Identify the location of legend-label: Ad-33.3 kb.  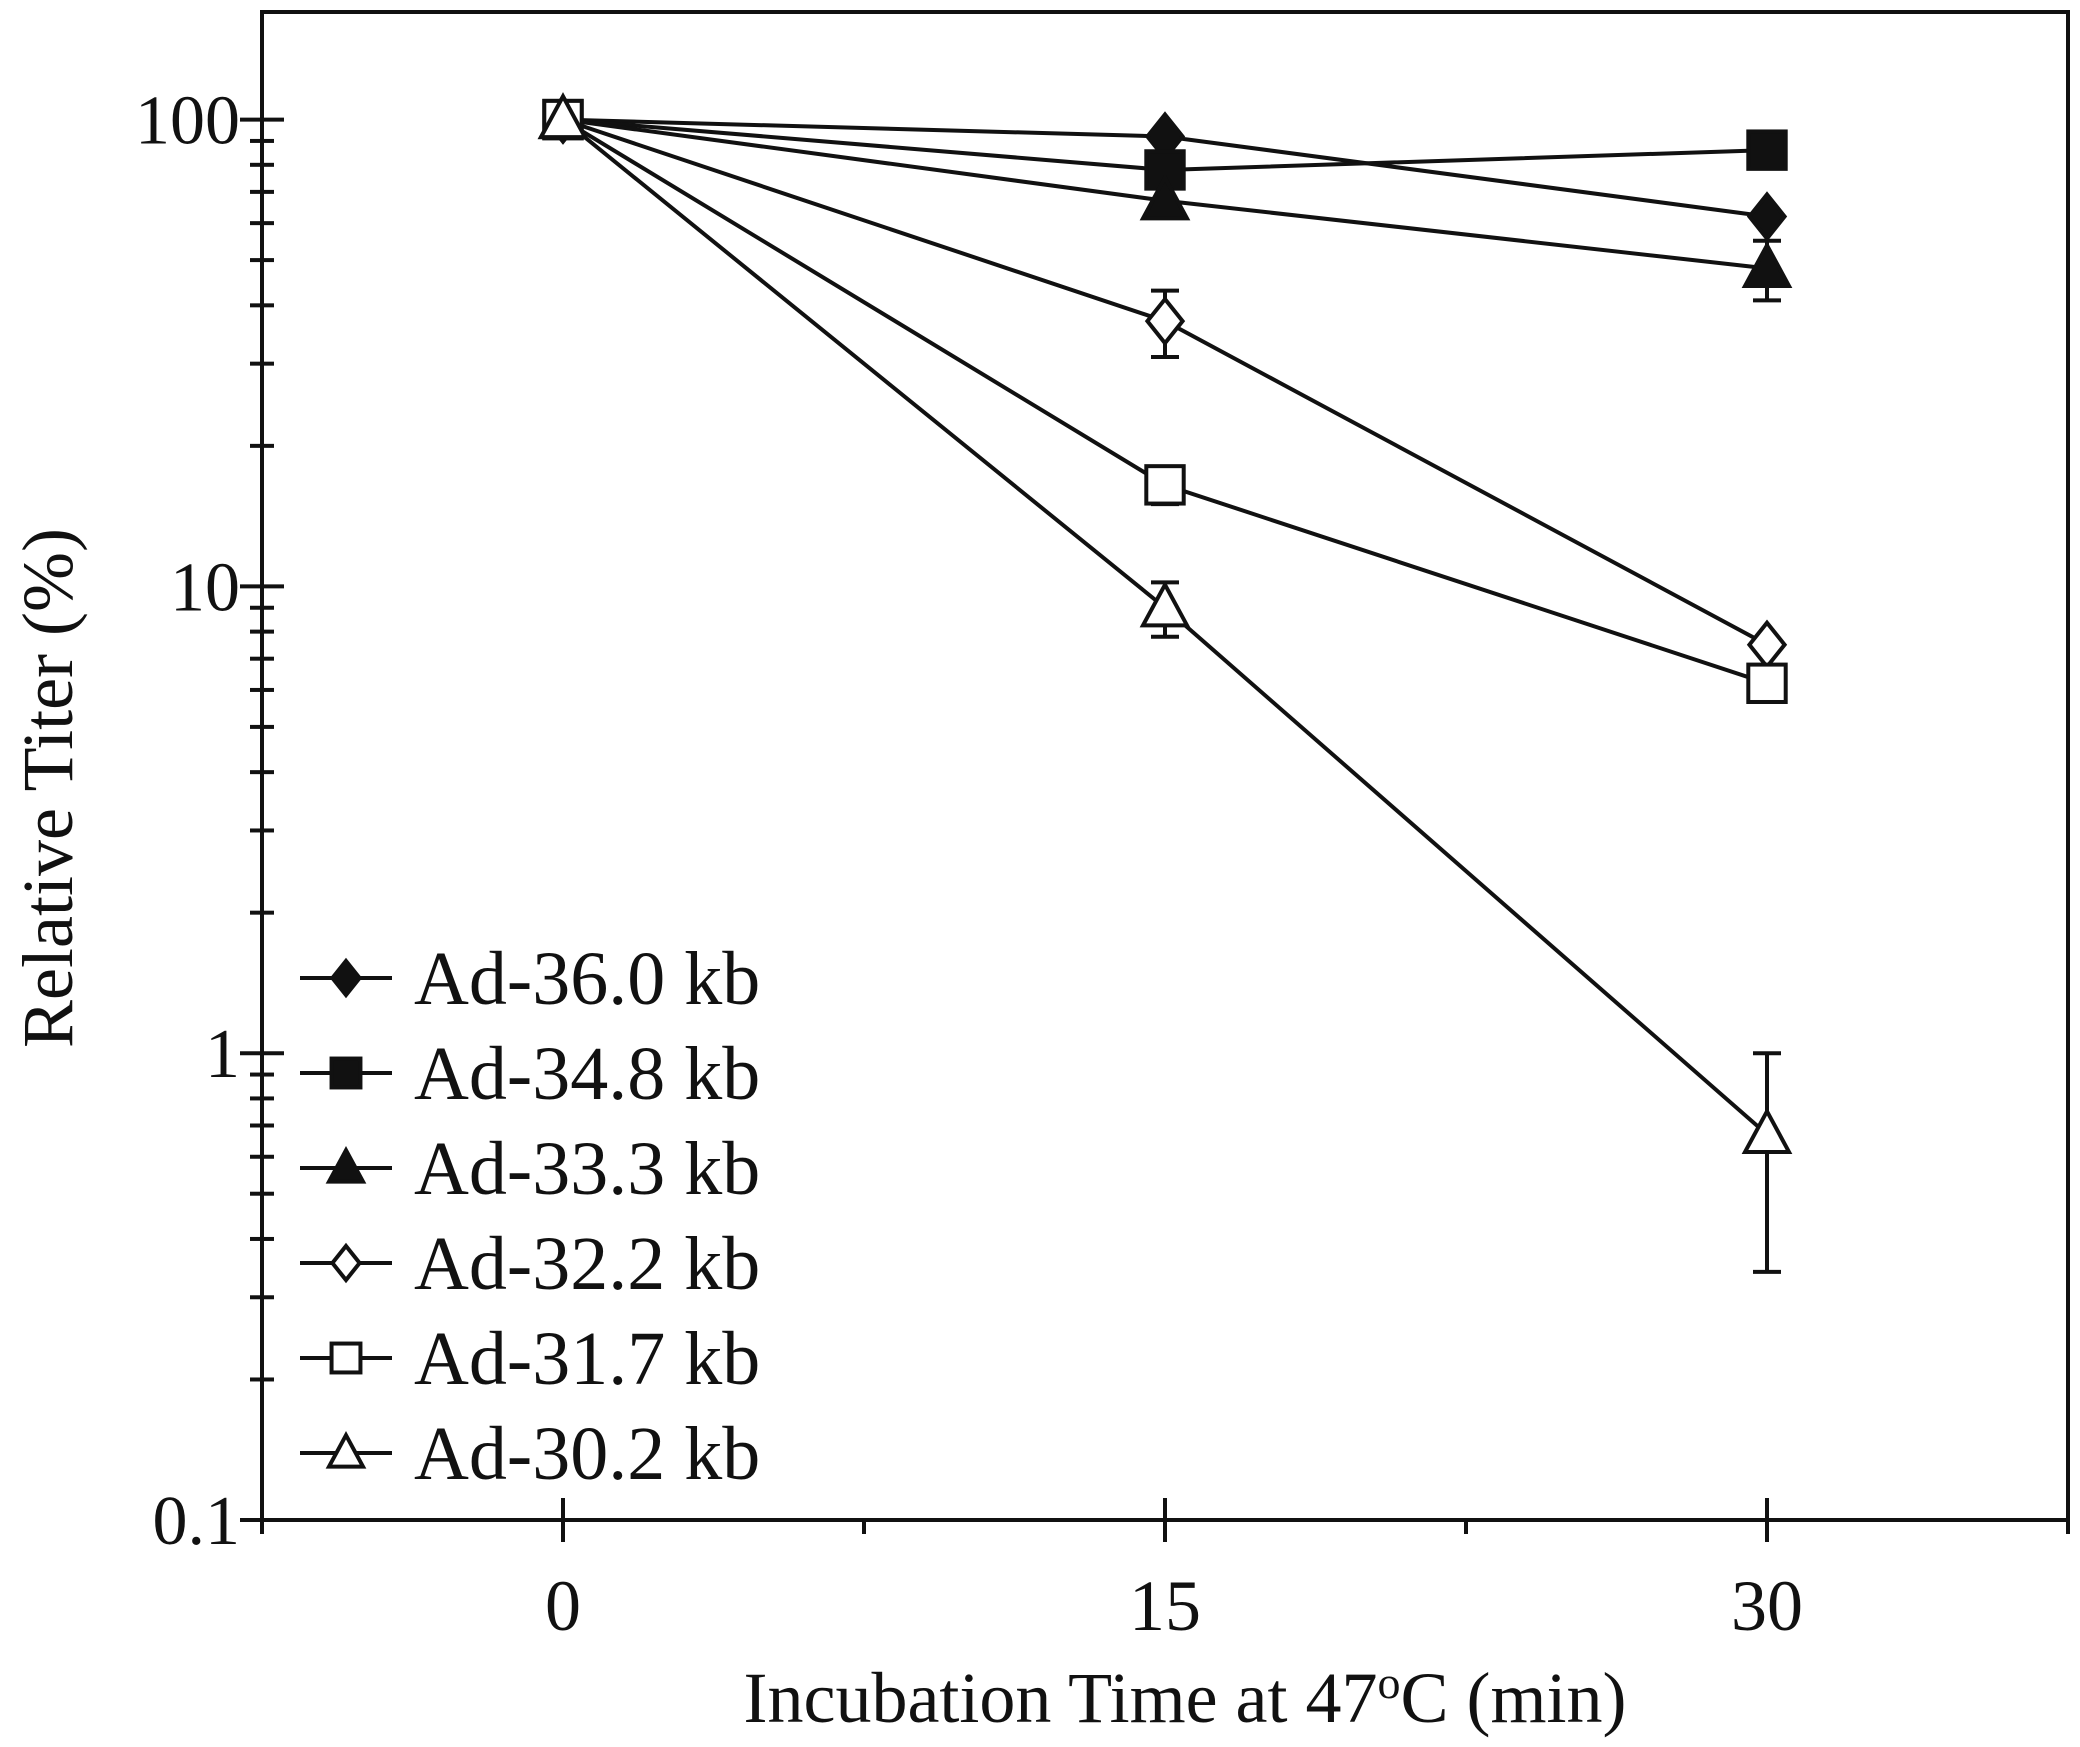
(587, 1169).